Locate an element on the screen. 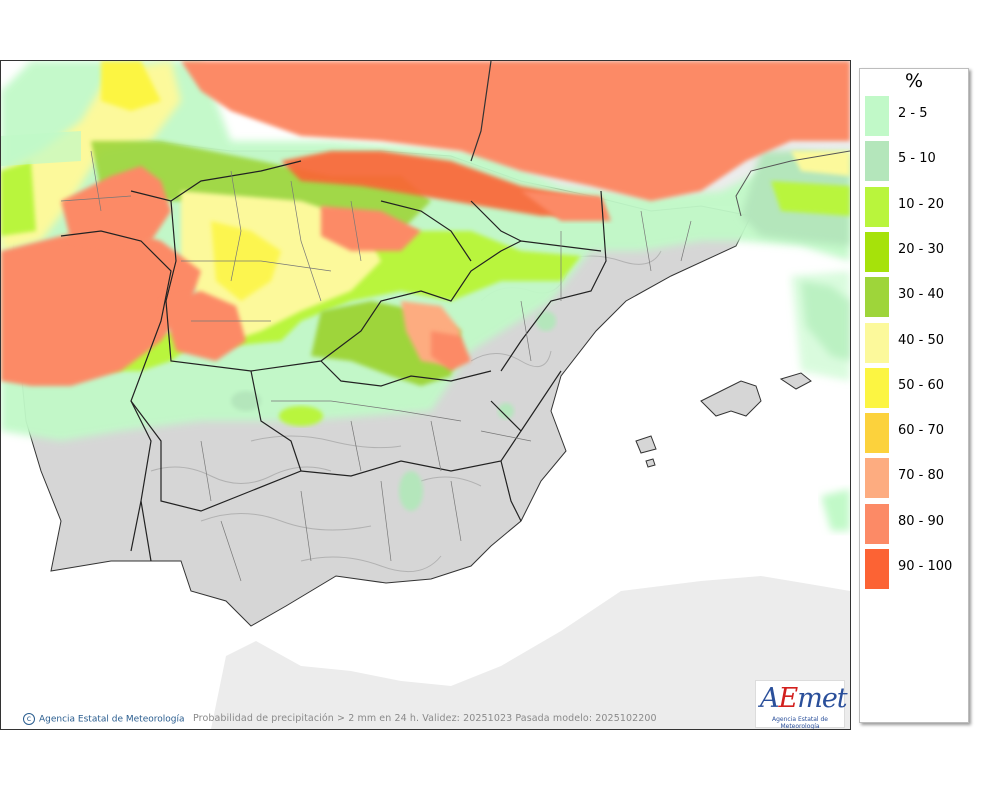  balearic-islands is located at coordinates (723, 420).